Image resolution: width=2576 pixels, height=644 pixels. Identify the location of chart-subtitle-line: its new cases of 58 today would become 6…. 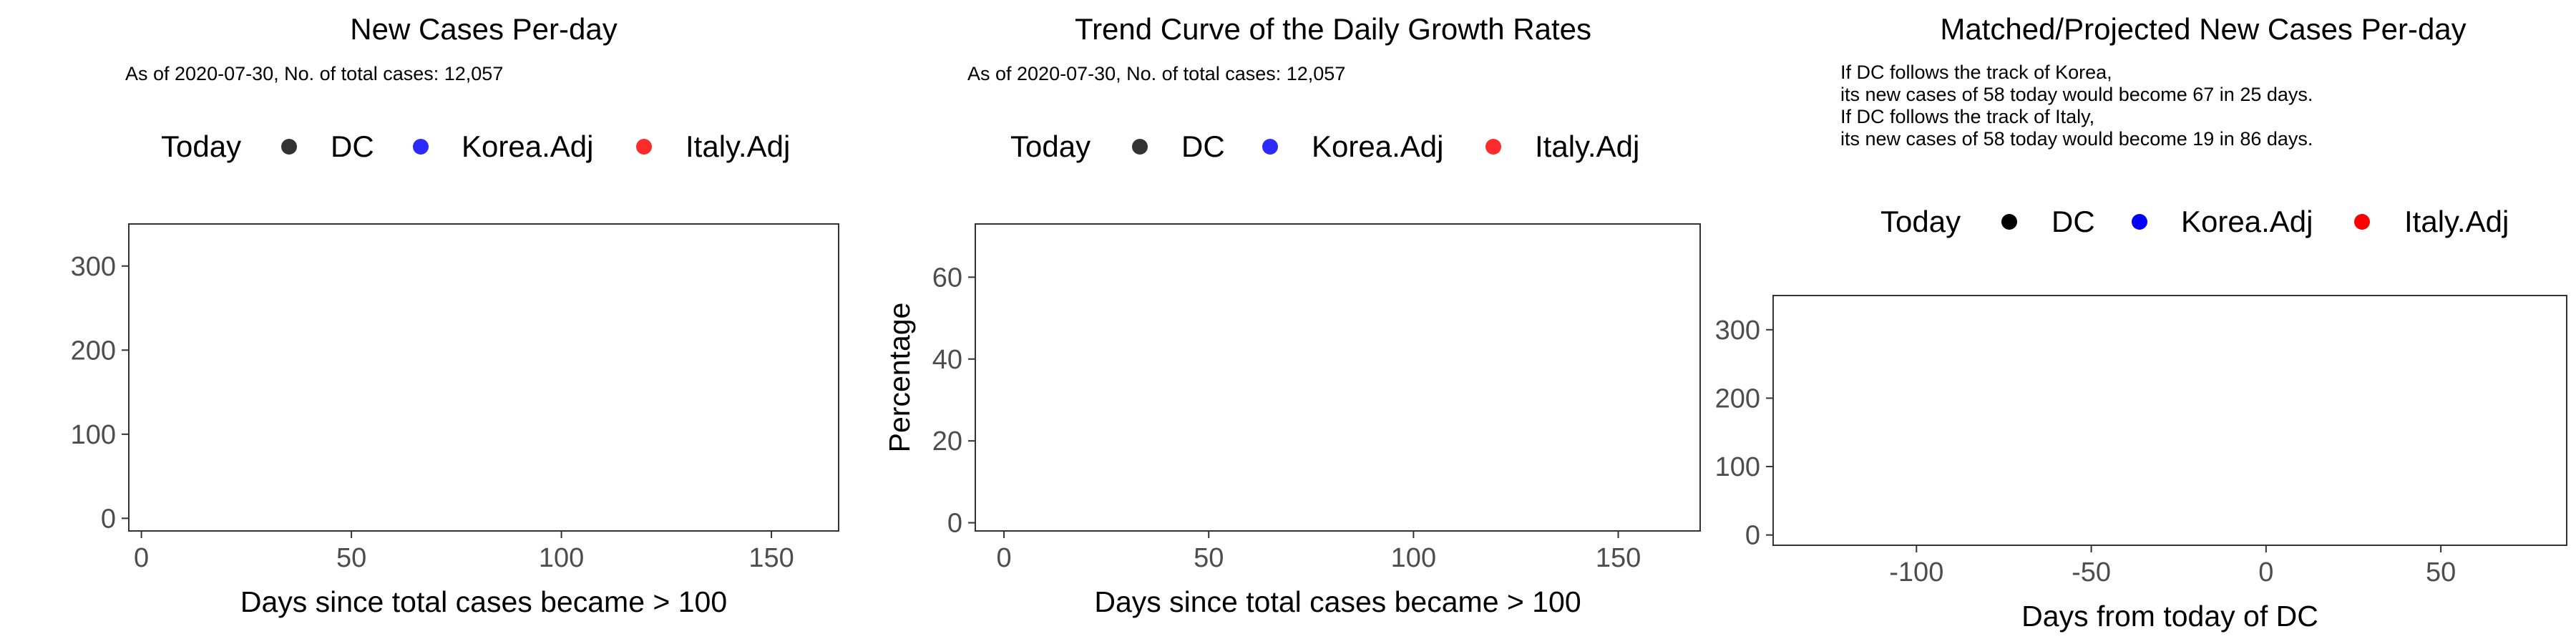
(2076, 94).